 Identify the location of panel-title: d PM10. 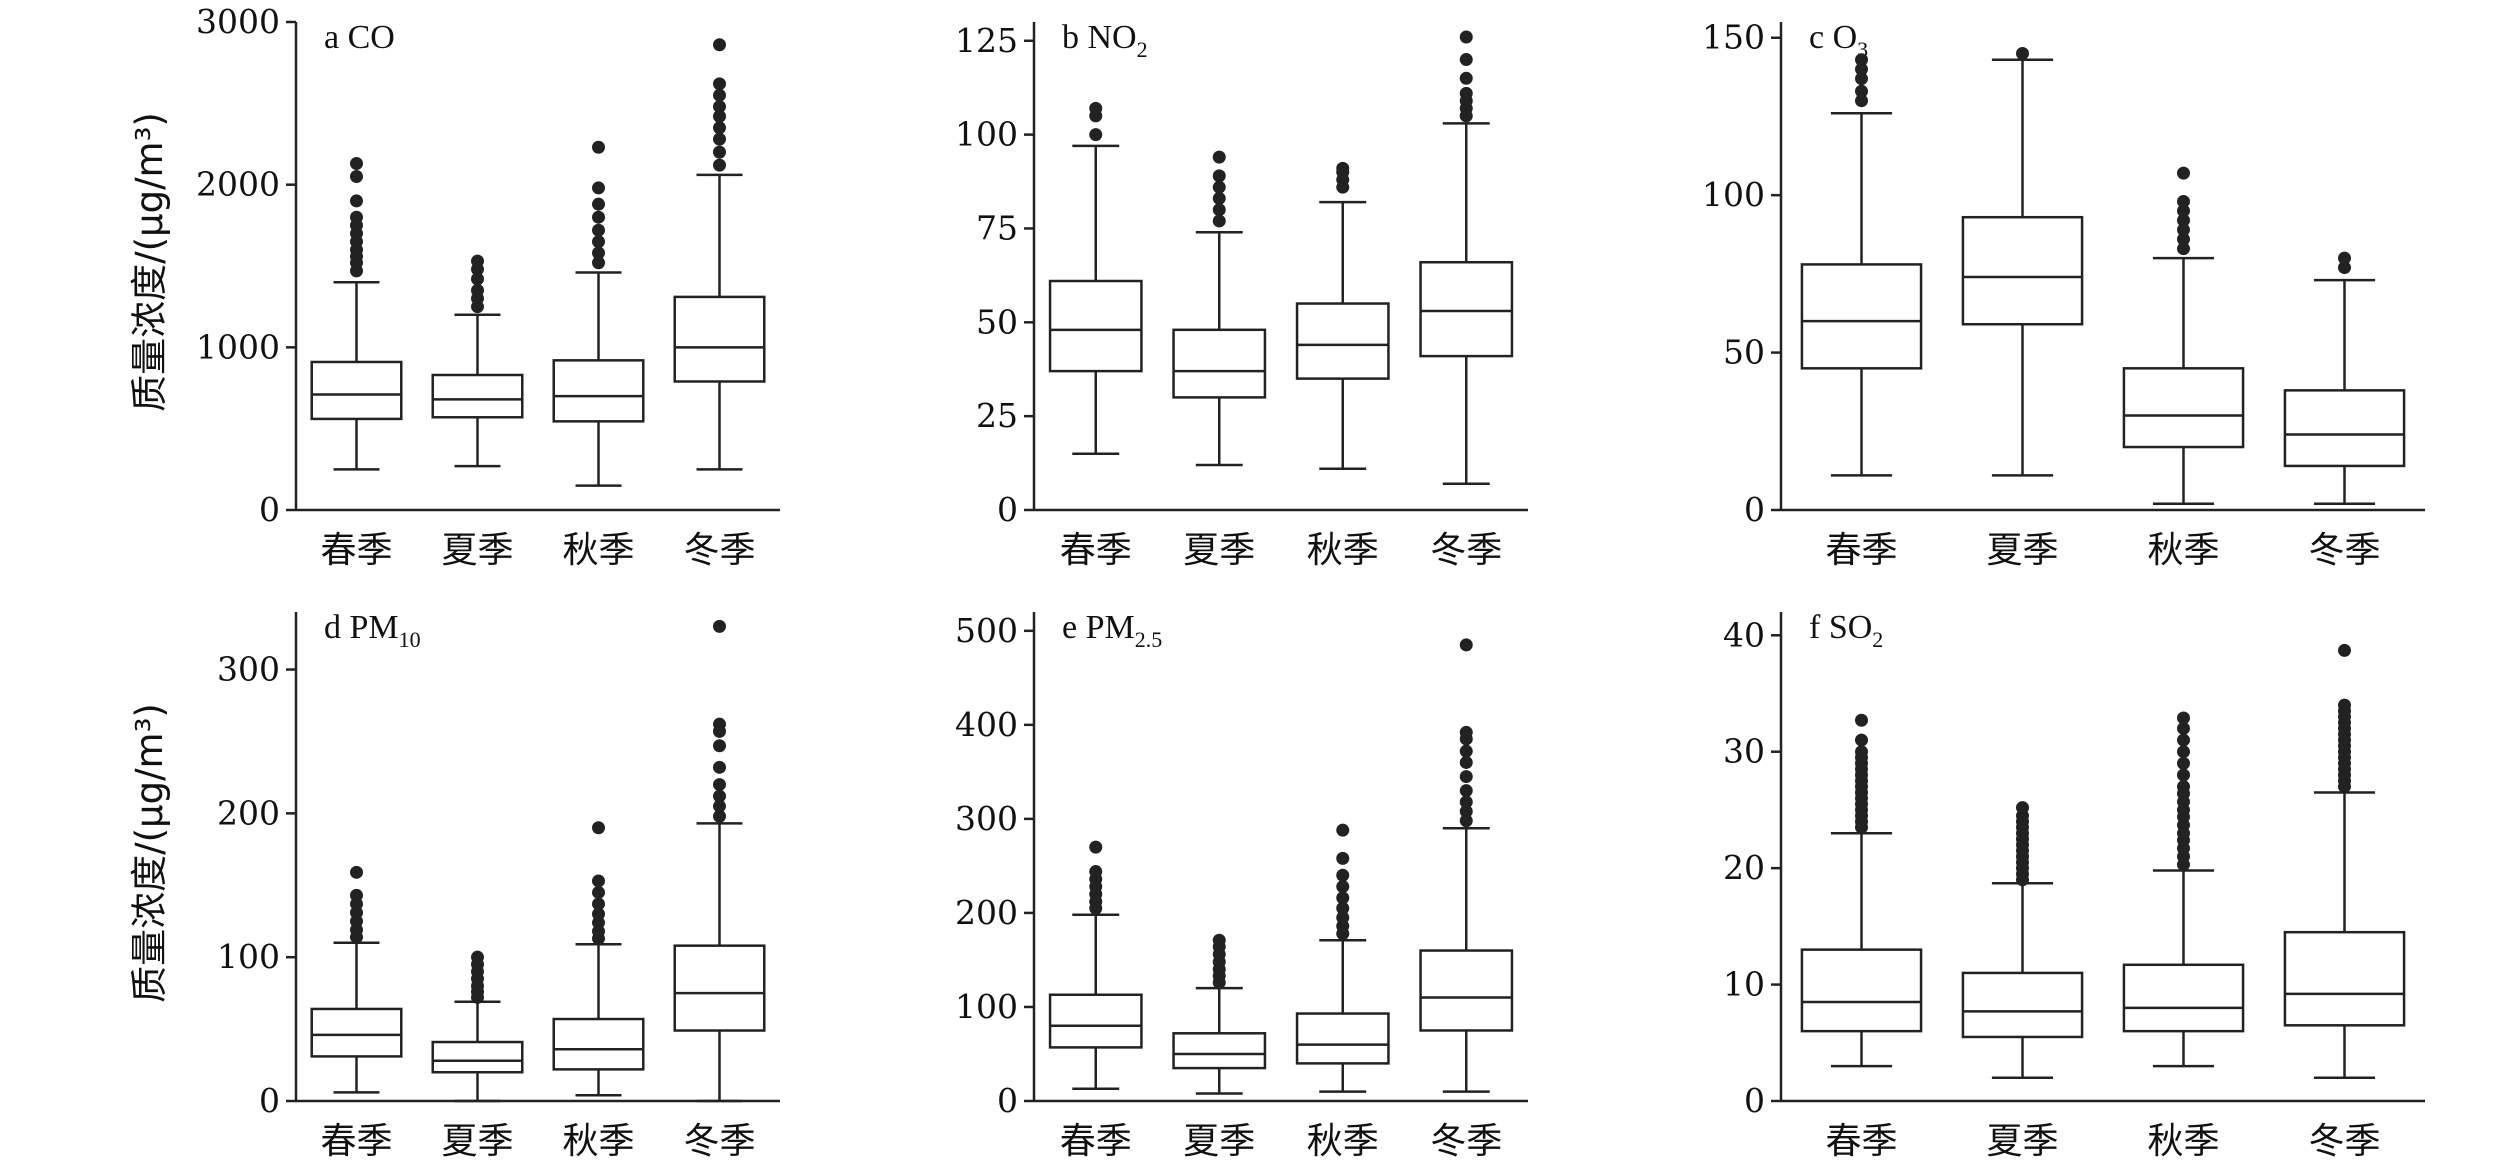
(372, 630).